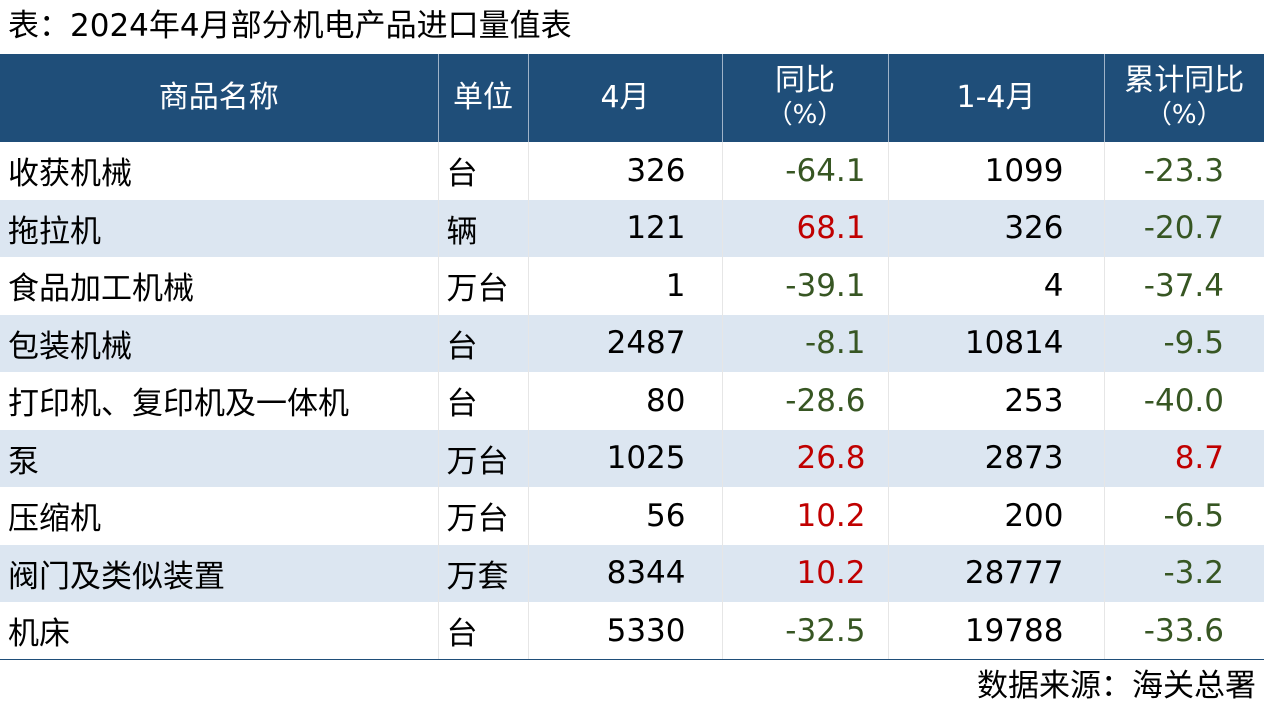  I want to click on cell-cum-yoy: -37.4, so click(1183, 286).